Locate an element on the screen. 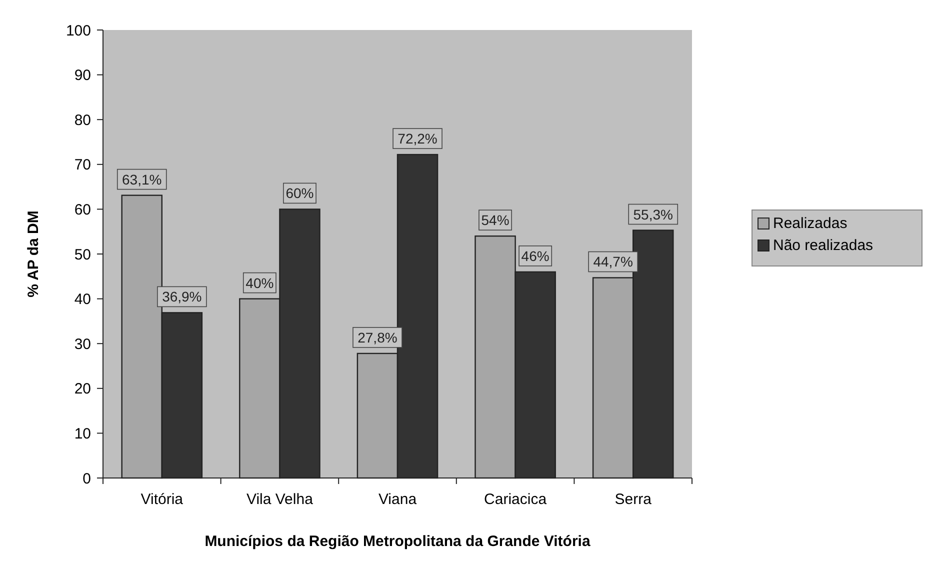  data-label: 72,2% is located at coordinates (418, 138).